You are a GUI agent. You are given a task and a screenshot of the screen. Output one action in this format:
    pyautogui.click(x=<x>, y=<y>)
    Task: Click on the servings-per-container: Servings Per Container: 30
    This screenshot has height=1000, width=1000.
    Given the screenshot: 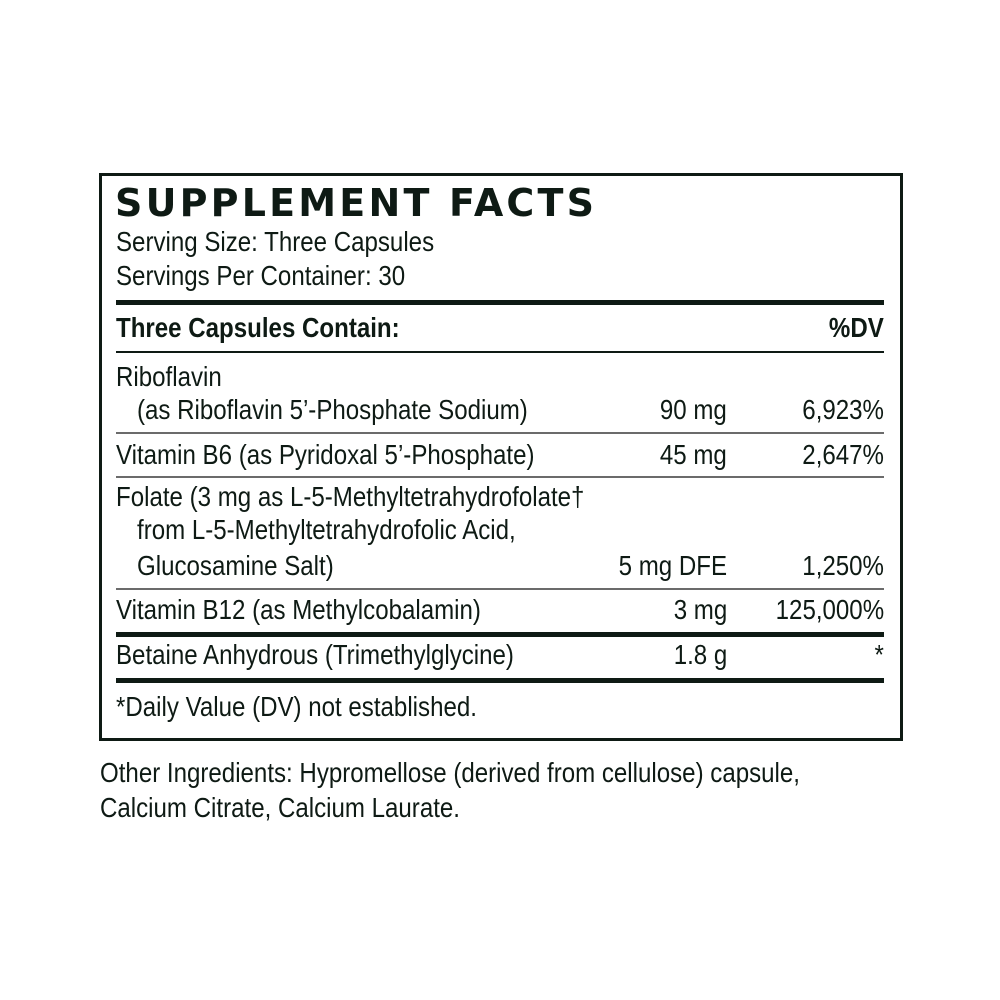 What is the action you would take?
    pyautogui.click(x=261, y=275)
    